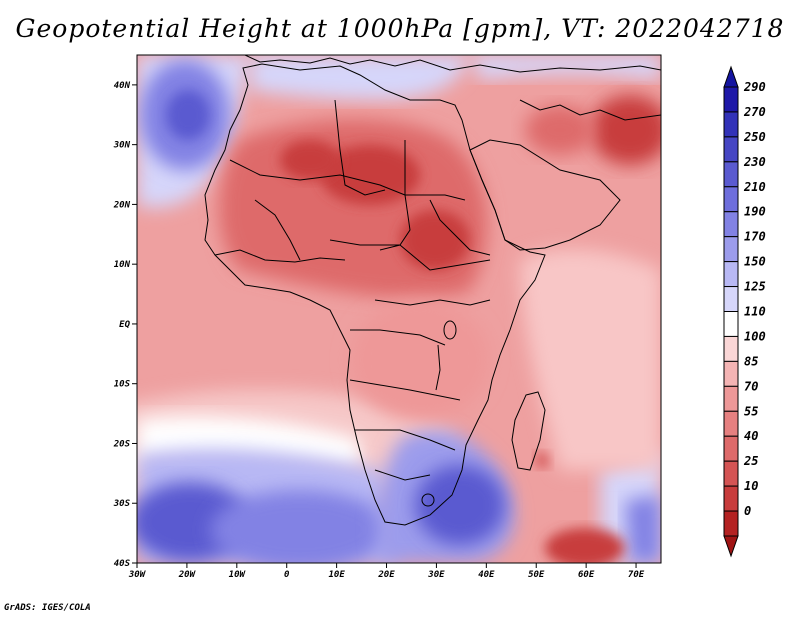  What do you see at coordinates (754, 162) in the screenshot?
I see `colorbar-label: 230` at bounding box center [754, 162].